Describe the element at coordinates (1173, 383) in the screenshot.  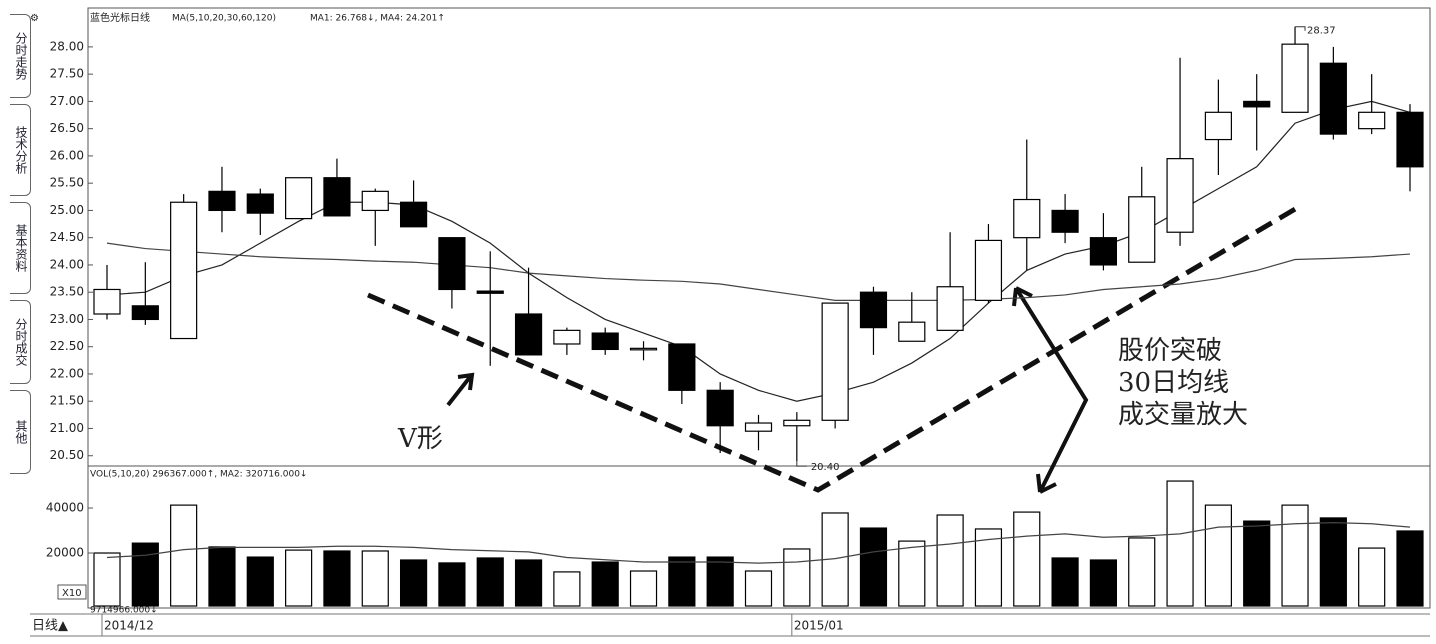
I see `annotation: 30日均线` at that location.